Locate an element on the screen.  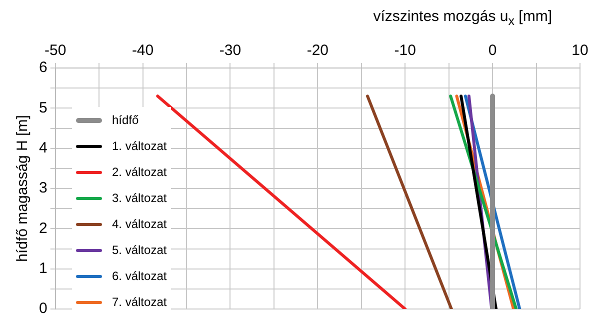
legend-label: 3. változat is located at coordinates (139, 198).